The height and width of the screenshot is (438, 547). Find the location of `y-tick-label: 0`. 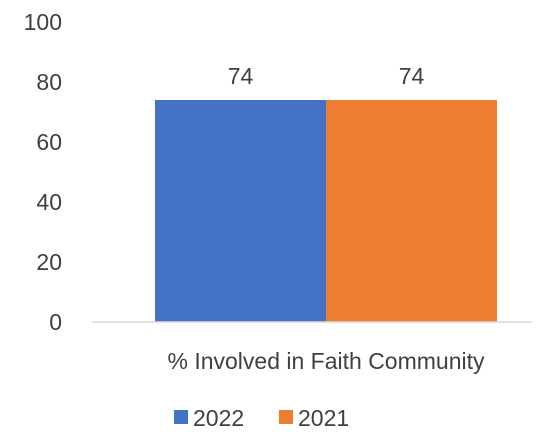

y-tick-label: 0 is located at coordinates (55, 322).